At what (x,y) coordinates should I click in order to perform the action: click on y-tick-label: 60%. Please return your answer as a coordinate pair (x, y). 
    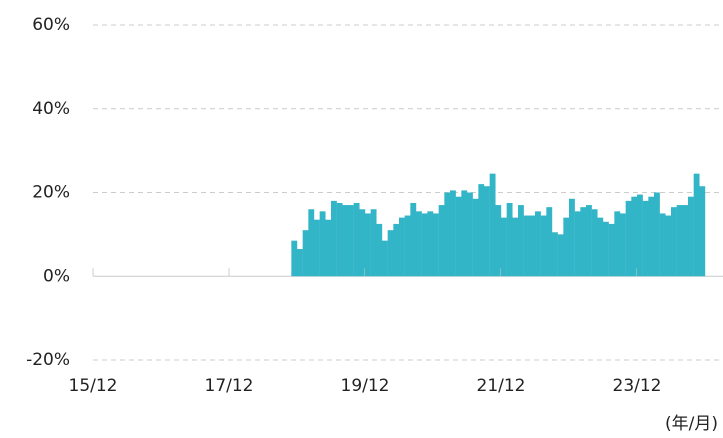
    Looking at the image, I should click on (51, 25).